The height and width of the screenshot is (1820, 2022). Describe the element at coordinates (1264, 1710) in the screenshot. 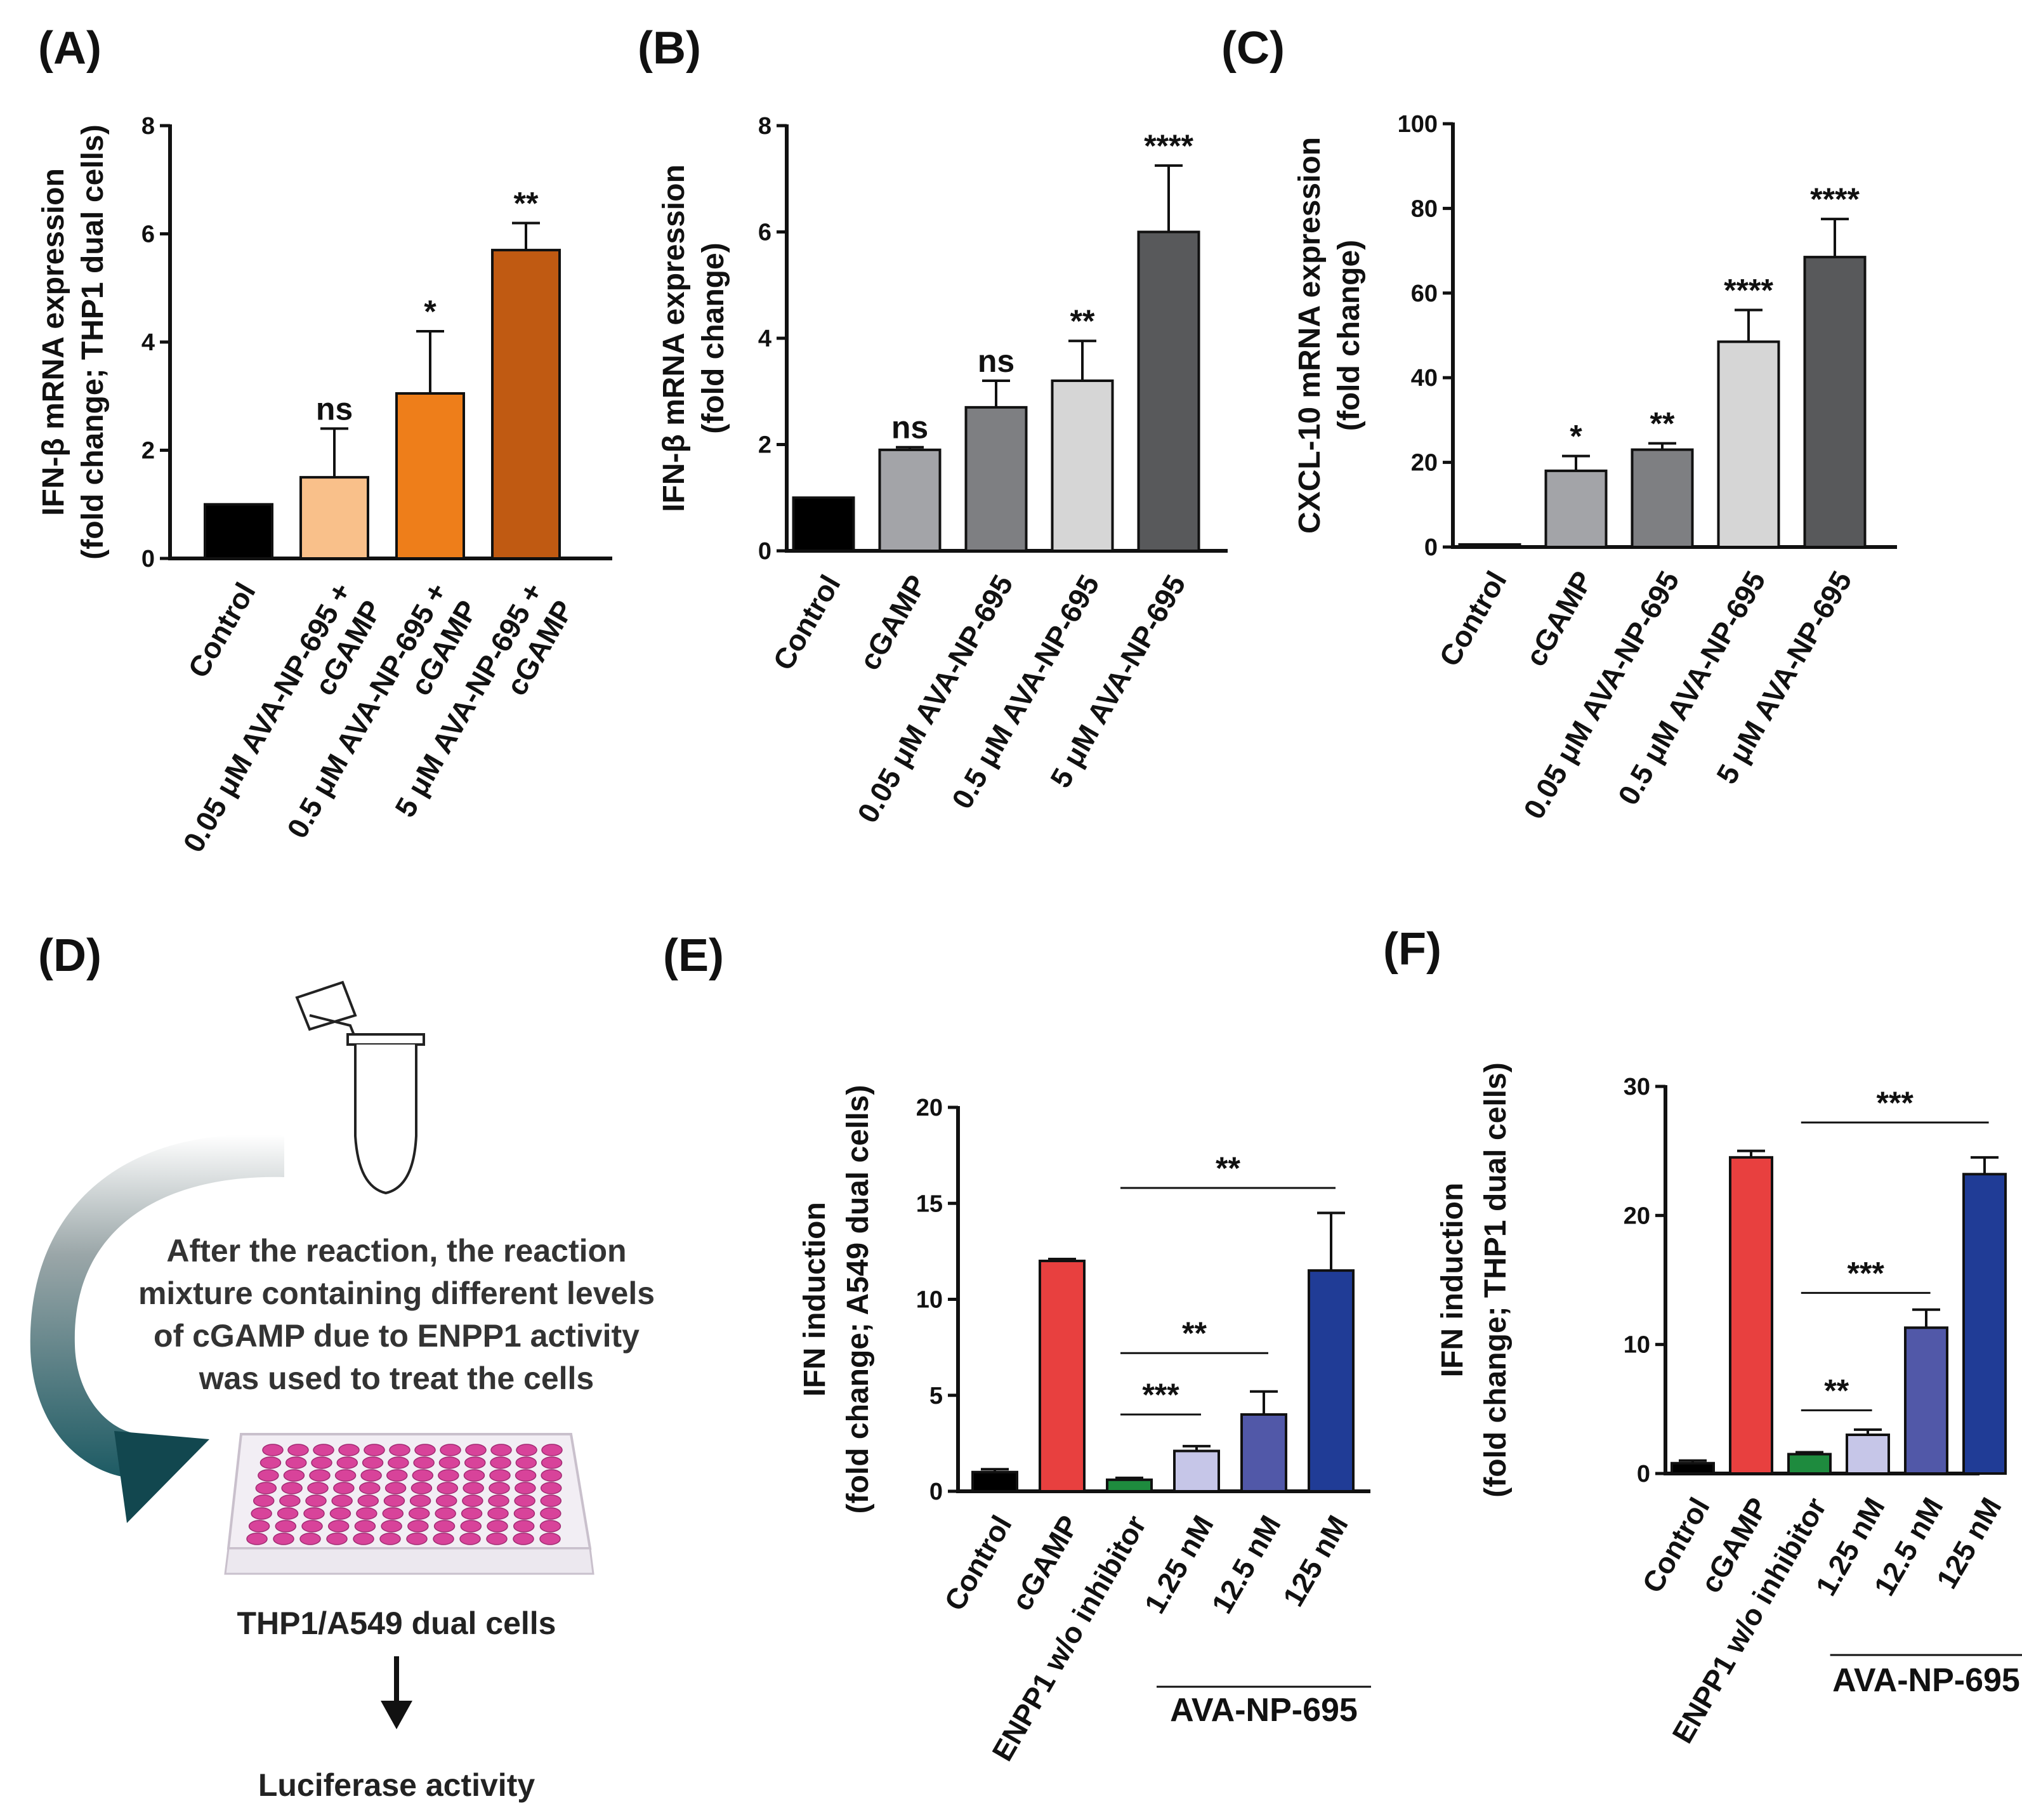

I see `group-label-e: AVA-NP-695` at that location.